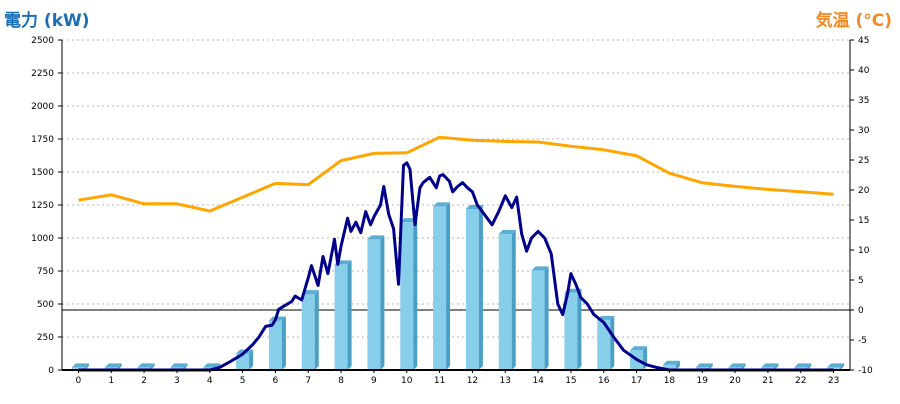 The width and height of the screenshot is (900, 404). Describe the element at coordinates (864, 131) in the screenshot. I see `right-tick-label: 30` at that location.